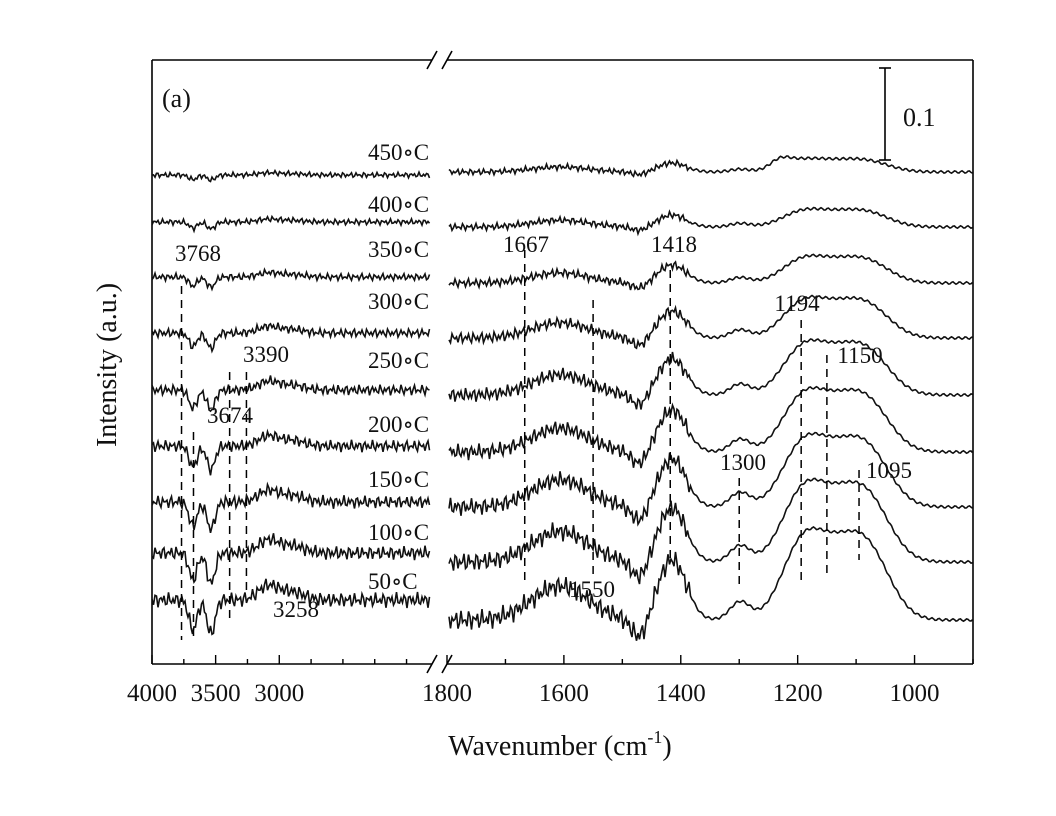  I want to click on series-label-2: 350∘C, so click(398, 249).